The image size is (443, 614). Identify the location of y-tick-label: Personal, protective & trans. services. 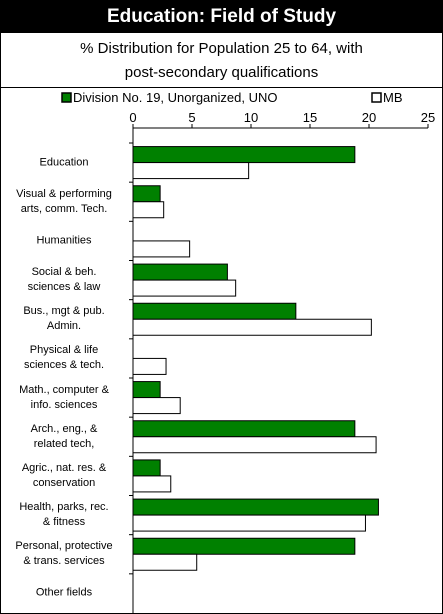
(64, 554).